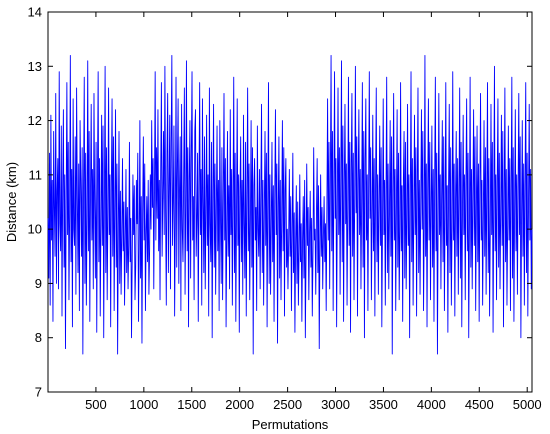 This screenshot has width=550, height=434. Describe the element at coordinates (191, 404) in the screenshot. I see `x-tick-label: 1500` at that location.